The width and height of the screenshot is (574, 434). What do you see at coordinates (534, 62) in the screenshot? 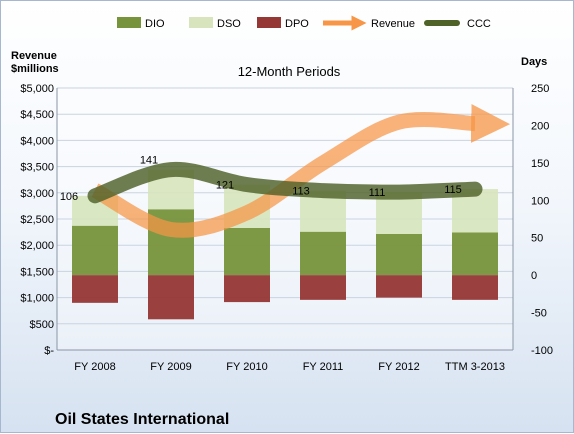
I see `right-axis-title: Days` at bounding box center [534, 62].